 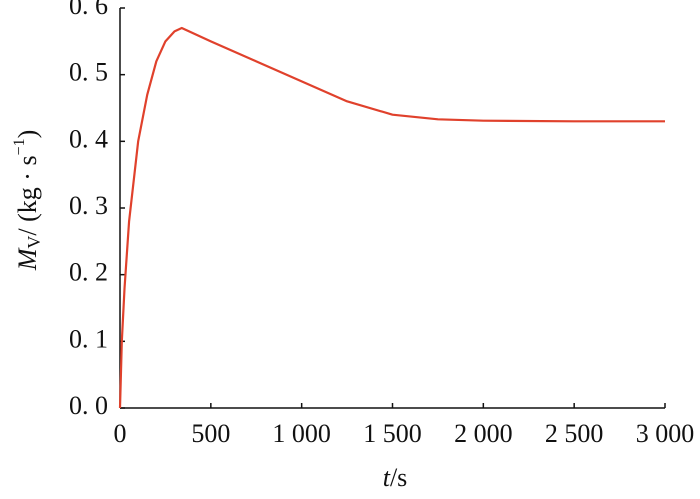 What do you see at coordinates (88, 10) in the screenshot?
I see `y-tick-label: 0. 6` at bounding box center [88, 10].